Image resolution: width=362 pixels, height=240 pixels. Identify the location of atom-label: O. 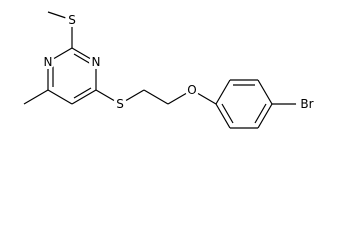
(191, 90).